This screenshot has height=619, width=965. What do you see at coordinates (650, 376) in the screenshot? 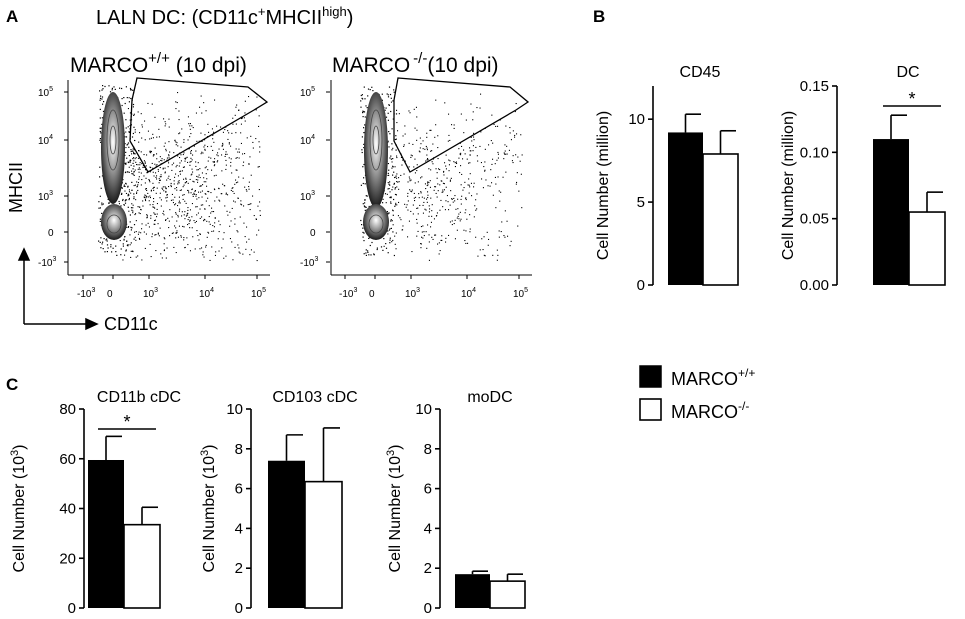
I see `legend-swatch-wt` at bounding box center [650, 376].